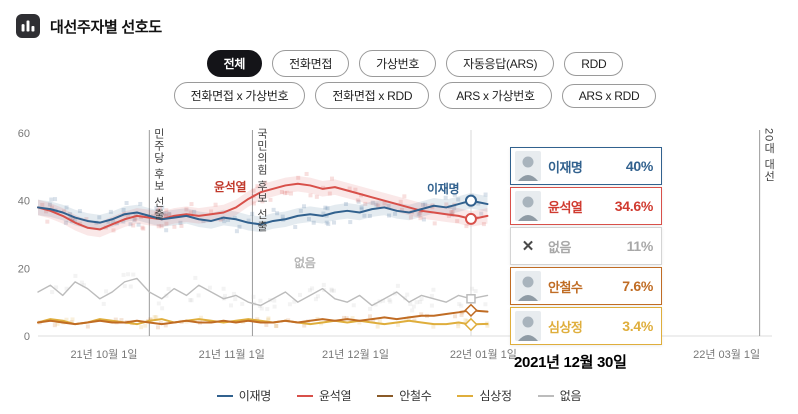 The width and height of the screenshot is (798, 414). I want to click on y-tick-label: 20, so click(24, 269).